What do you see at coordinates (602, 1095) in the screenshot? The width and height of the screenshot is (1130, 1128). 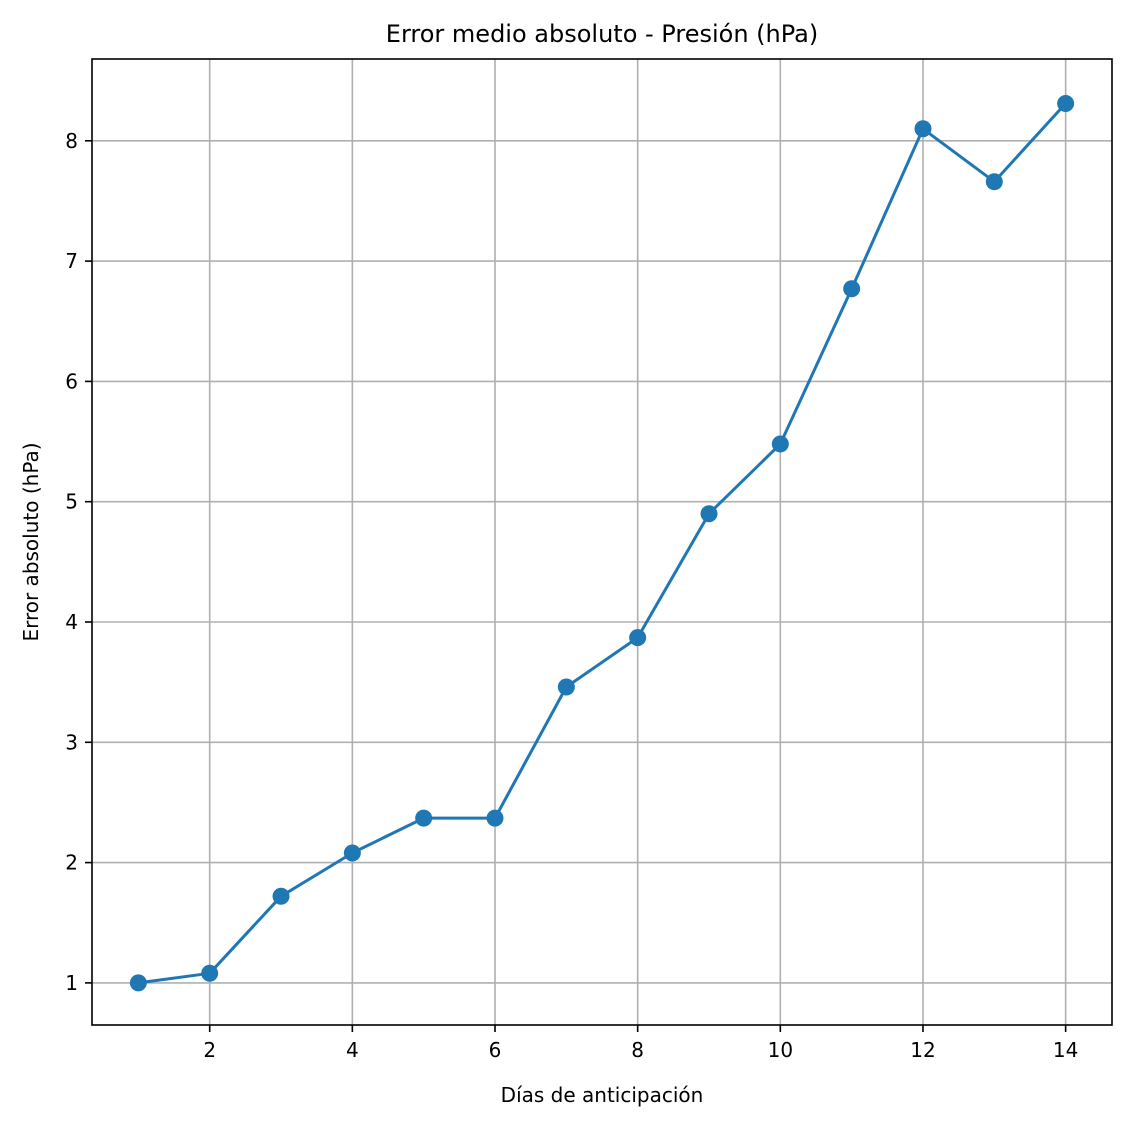 I see `x-axis-label: Días de anticipación` at bounding box center [602, 1095].